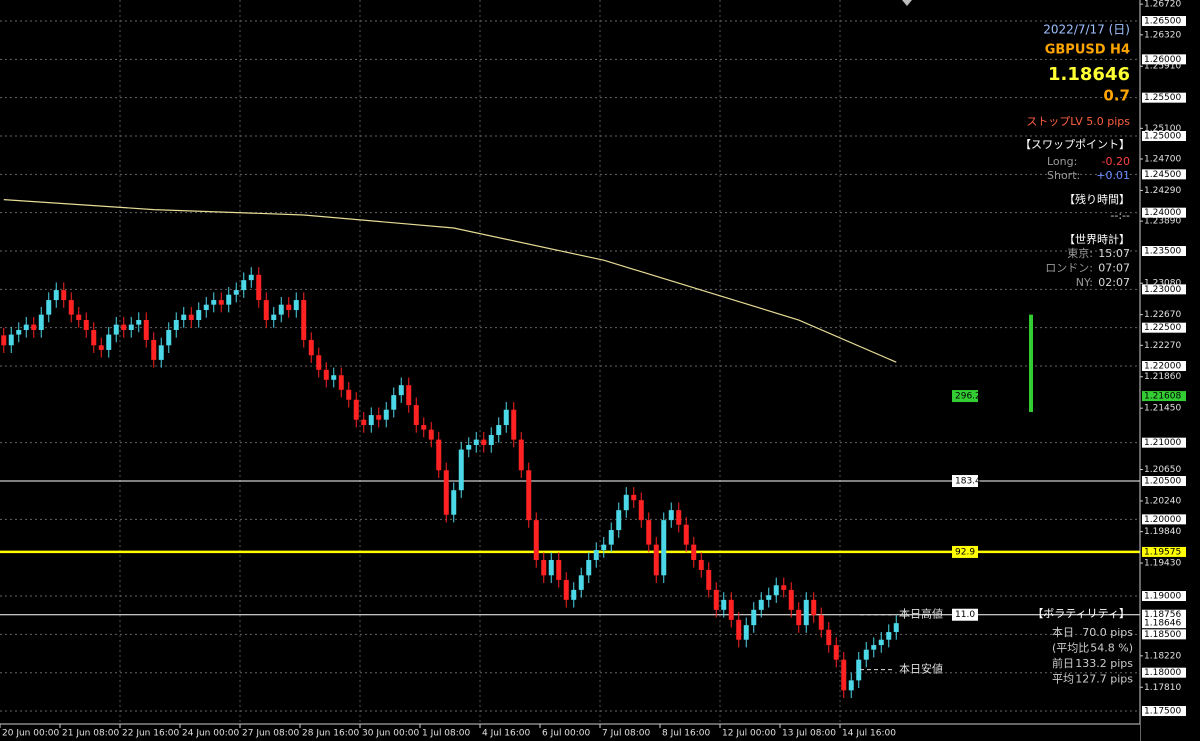 The height and width of the screenshot is (741, 1200). What do you see at coordinates (1063, 632) in the screenshot?
I see `volatility-label: 本日` at bounding box center [1063, 632].